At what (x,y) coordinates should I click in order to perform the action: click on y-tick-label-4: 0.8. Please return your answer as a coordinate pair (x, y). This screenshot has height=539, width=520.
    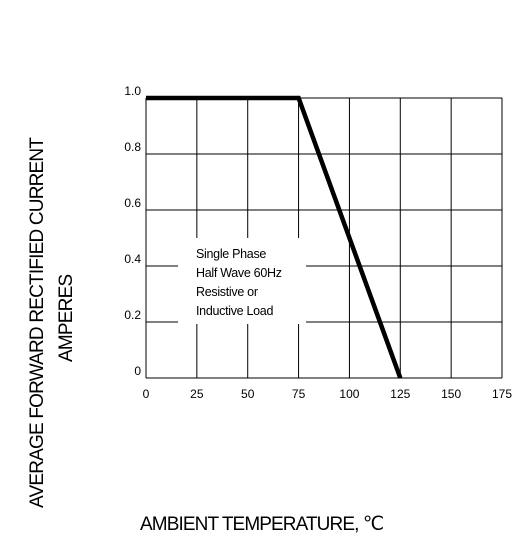
    Looking at the image, I should click on (132, 147).